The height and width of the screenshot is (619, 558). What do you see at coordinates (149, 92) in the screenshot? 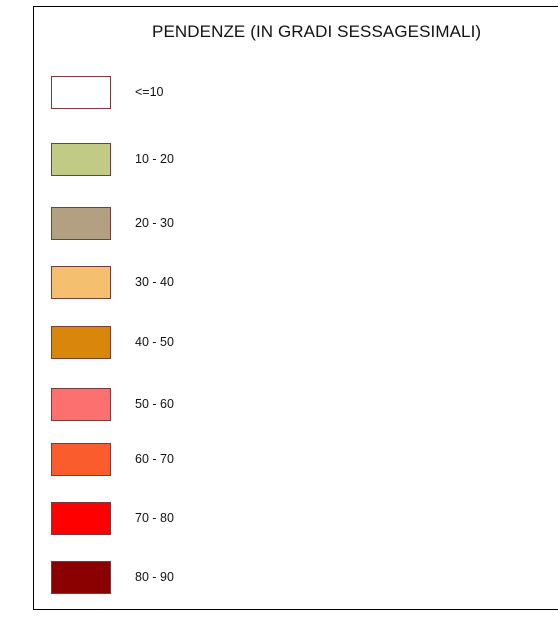
I see `legend-item-label: <=10` at bounding box center [149, 92].